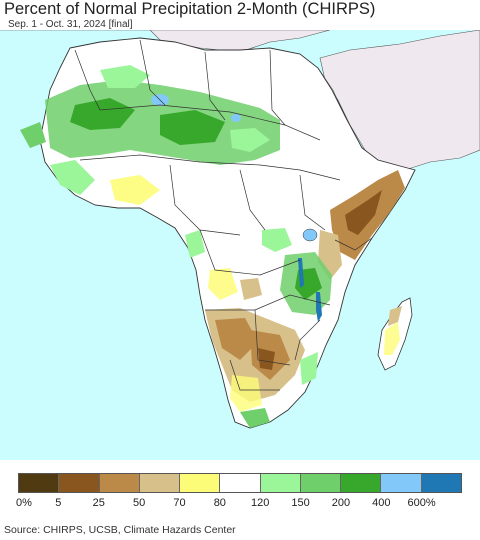 The width and height of the screenshot is (480, 540). Describe the element at coordinates (70, 24) in the screenshot. I see `map-subtitle: Sep. 1 - Oct. 31, 2024 [final]` at that location.